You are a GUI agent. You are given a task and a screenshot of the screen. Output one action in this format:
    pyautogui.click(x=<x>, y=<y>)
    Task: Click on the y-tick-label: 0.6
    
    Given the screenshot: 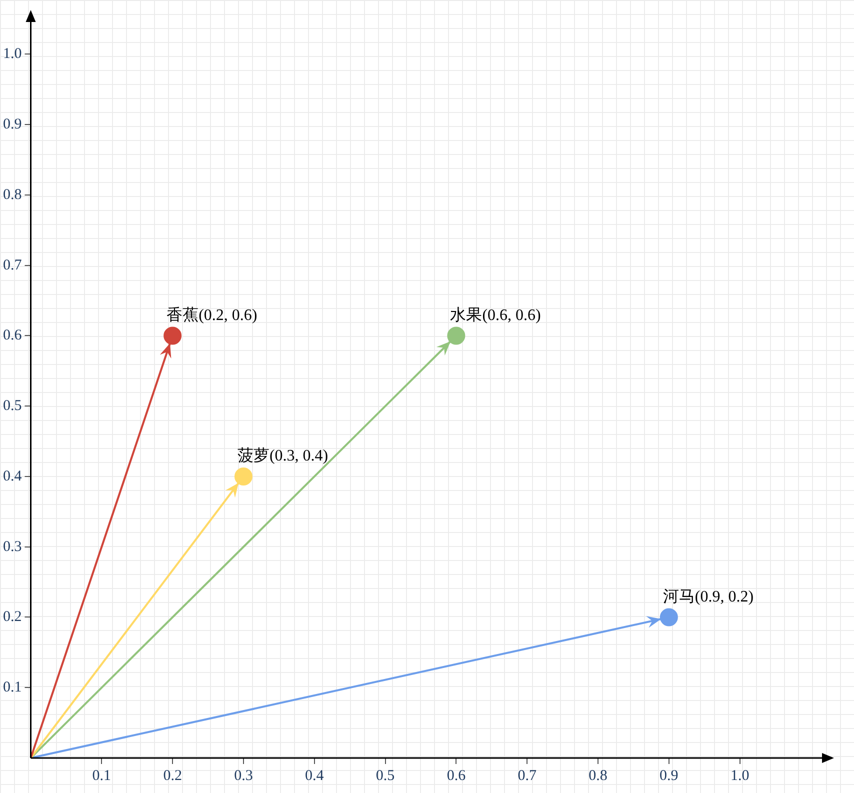 What is the action you would take?
    pyautogui.click(x=12, y=336)
    